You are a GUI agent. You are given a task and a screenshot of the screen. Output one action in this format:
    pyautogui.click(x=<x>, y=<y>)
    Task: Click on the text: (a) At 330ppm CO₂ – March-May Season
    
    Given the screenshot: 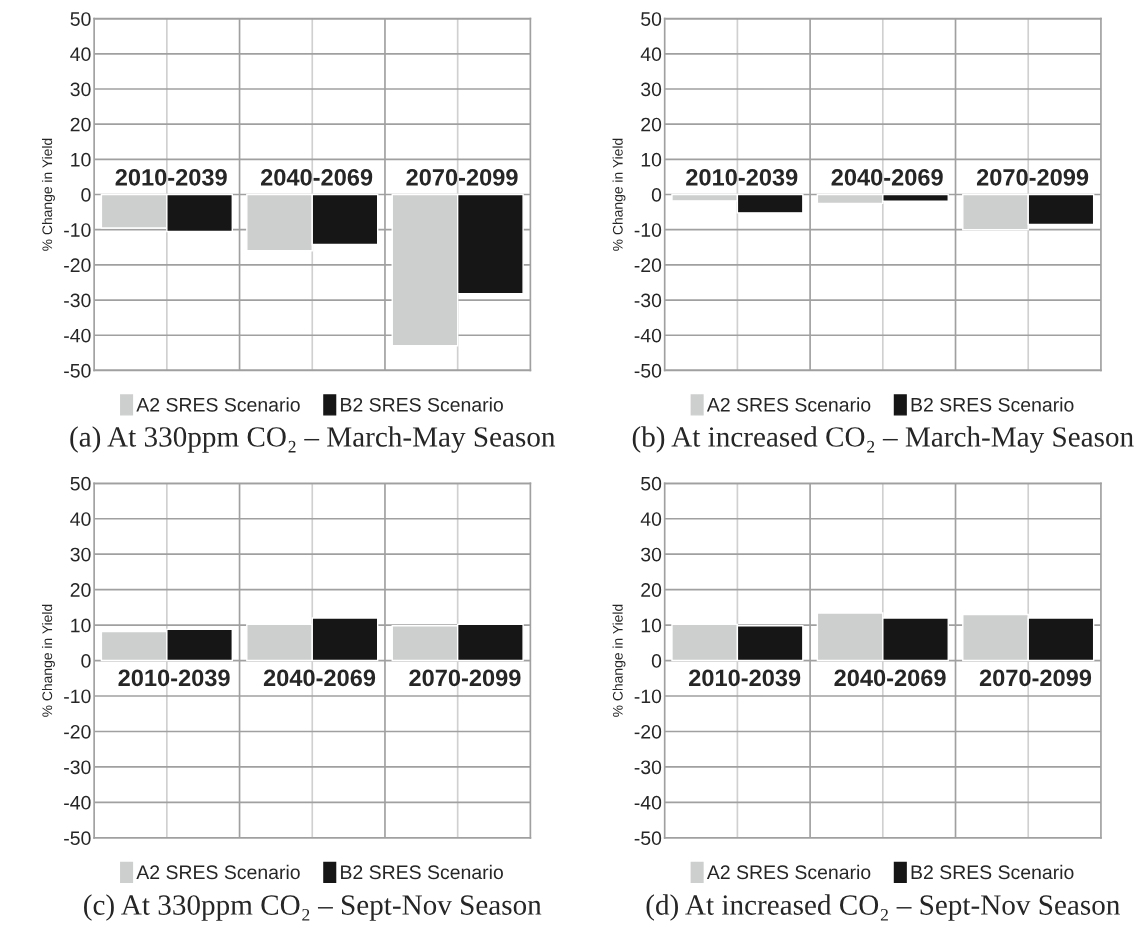 What is the action you would take?
    pyautogui.click(x=313, y=439)
    